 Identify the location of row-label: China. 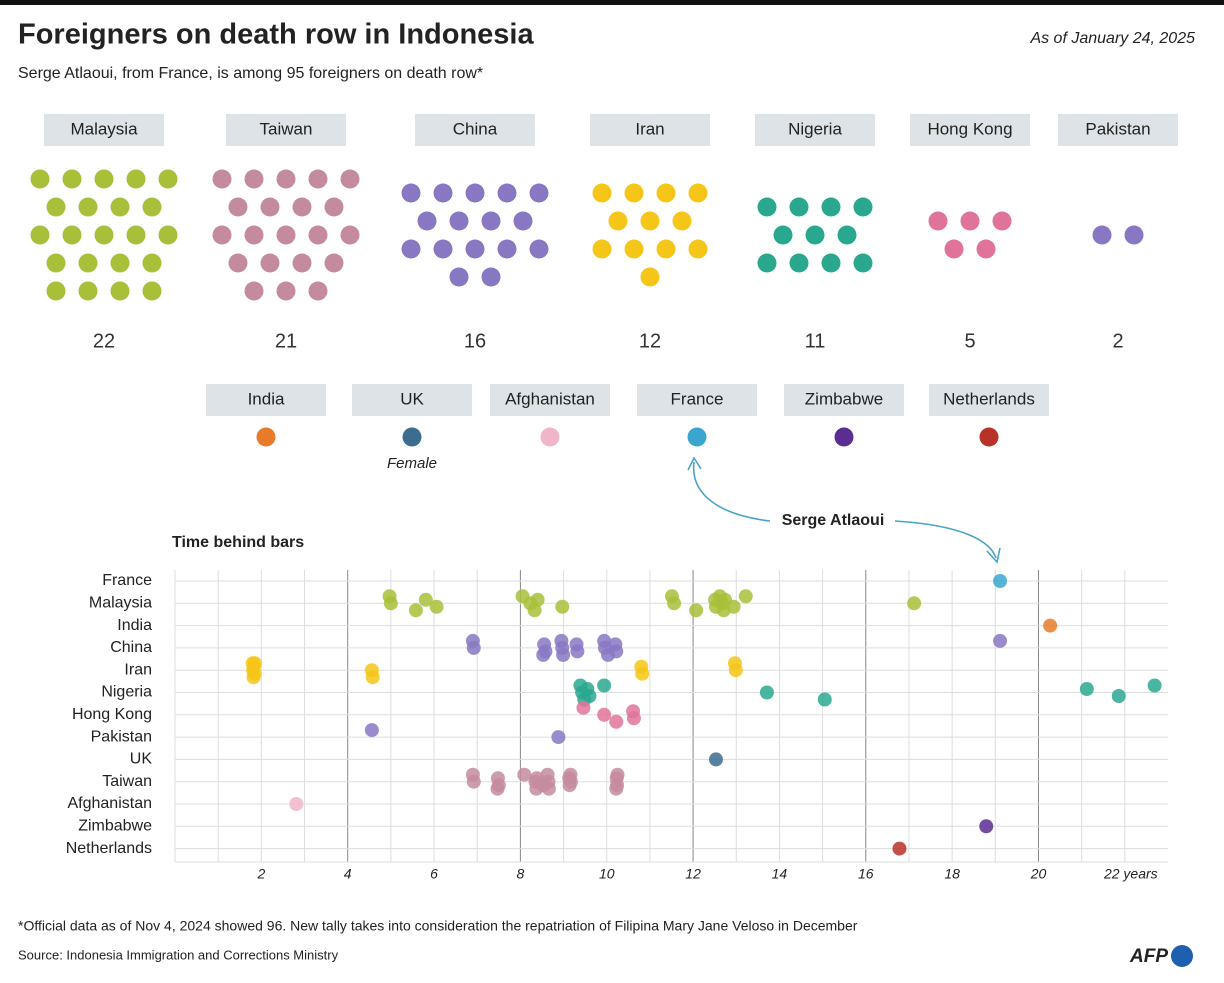
(131, 647).